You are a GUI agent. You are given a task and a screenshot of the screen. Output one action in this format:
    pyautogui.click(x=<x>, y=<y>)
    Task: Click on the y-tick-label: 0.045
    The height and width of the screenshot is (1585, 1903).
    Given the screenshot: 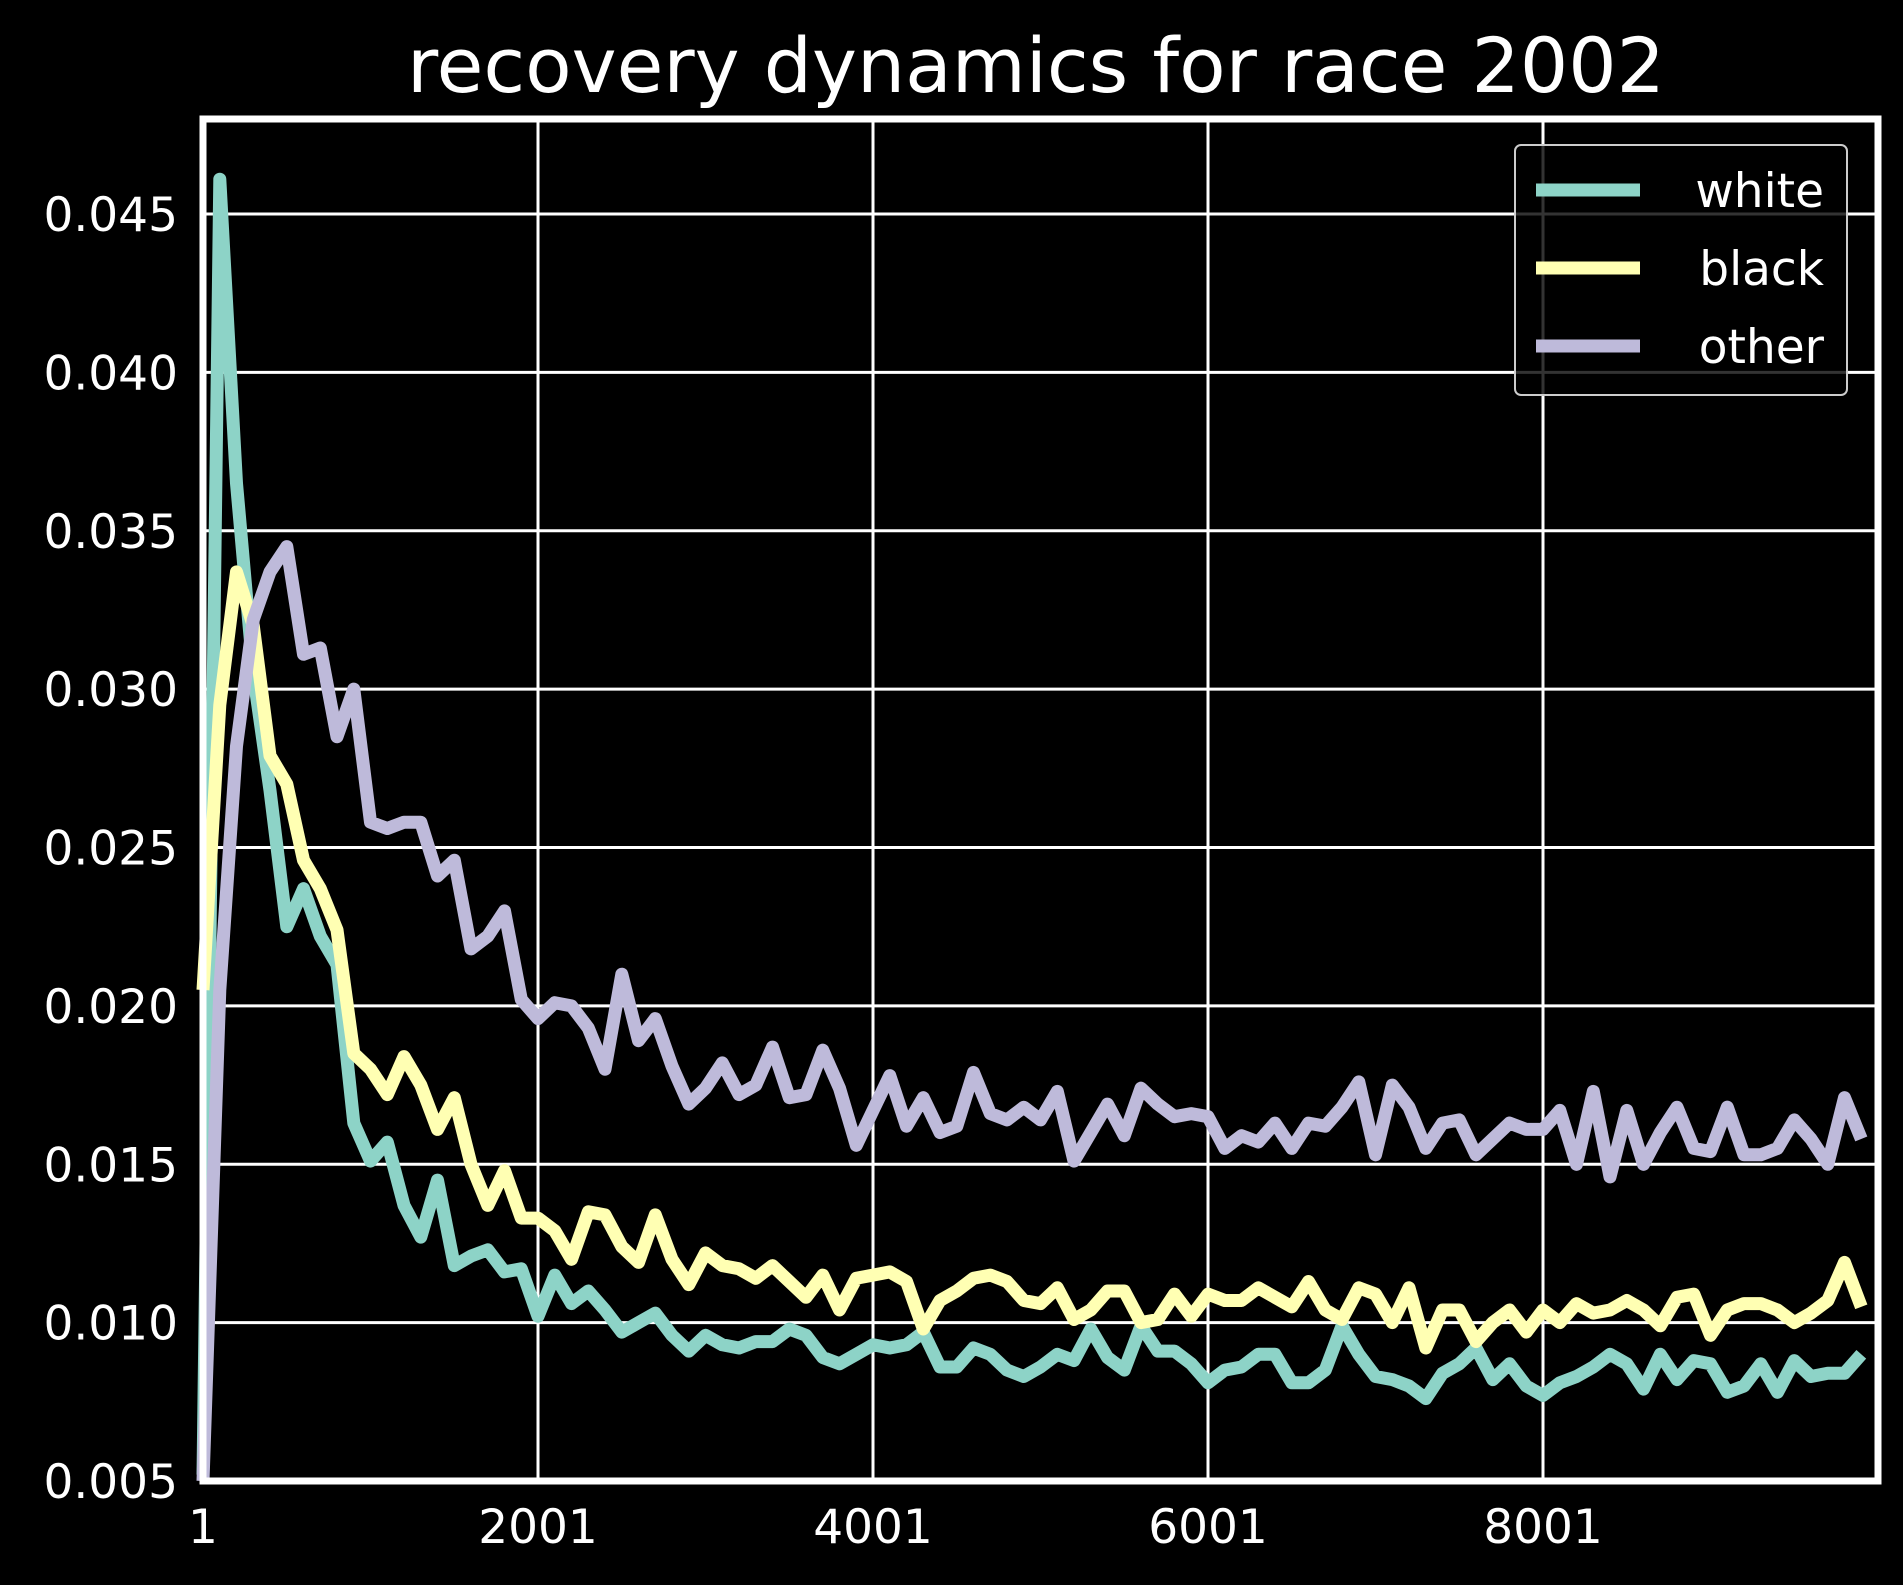 What is the action you would take?
    pyautogui.click(x=110, y=215)
    